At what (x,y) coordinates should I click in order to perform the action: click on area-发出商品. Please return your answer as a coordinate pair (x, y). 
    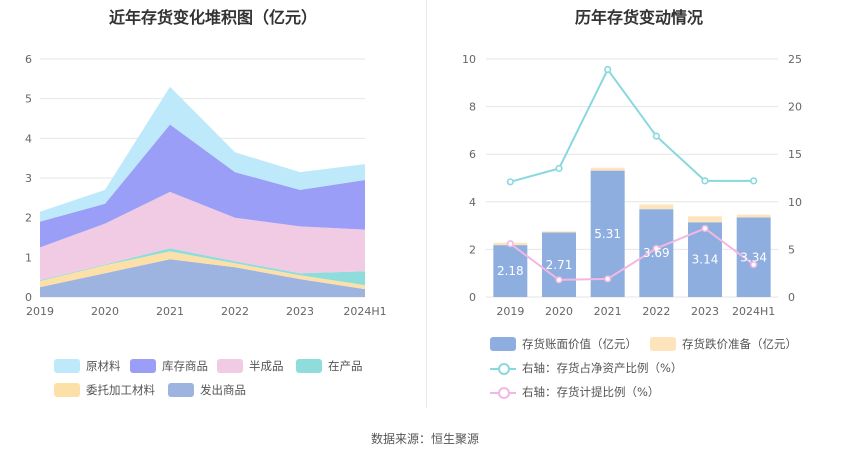
    Looking at the image, I should click on (202, 278).